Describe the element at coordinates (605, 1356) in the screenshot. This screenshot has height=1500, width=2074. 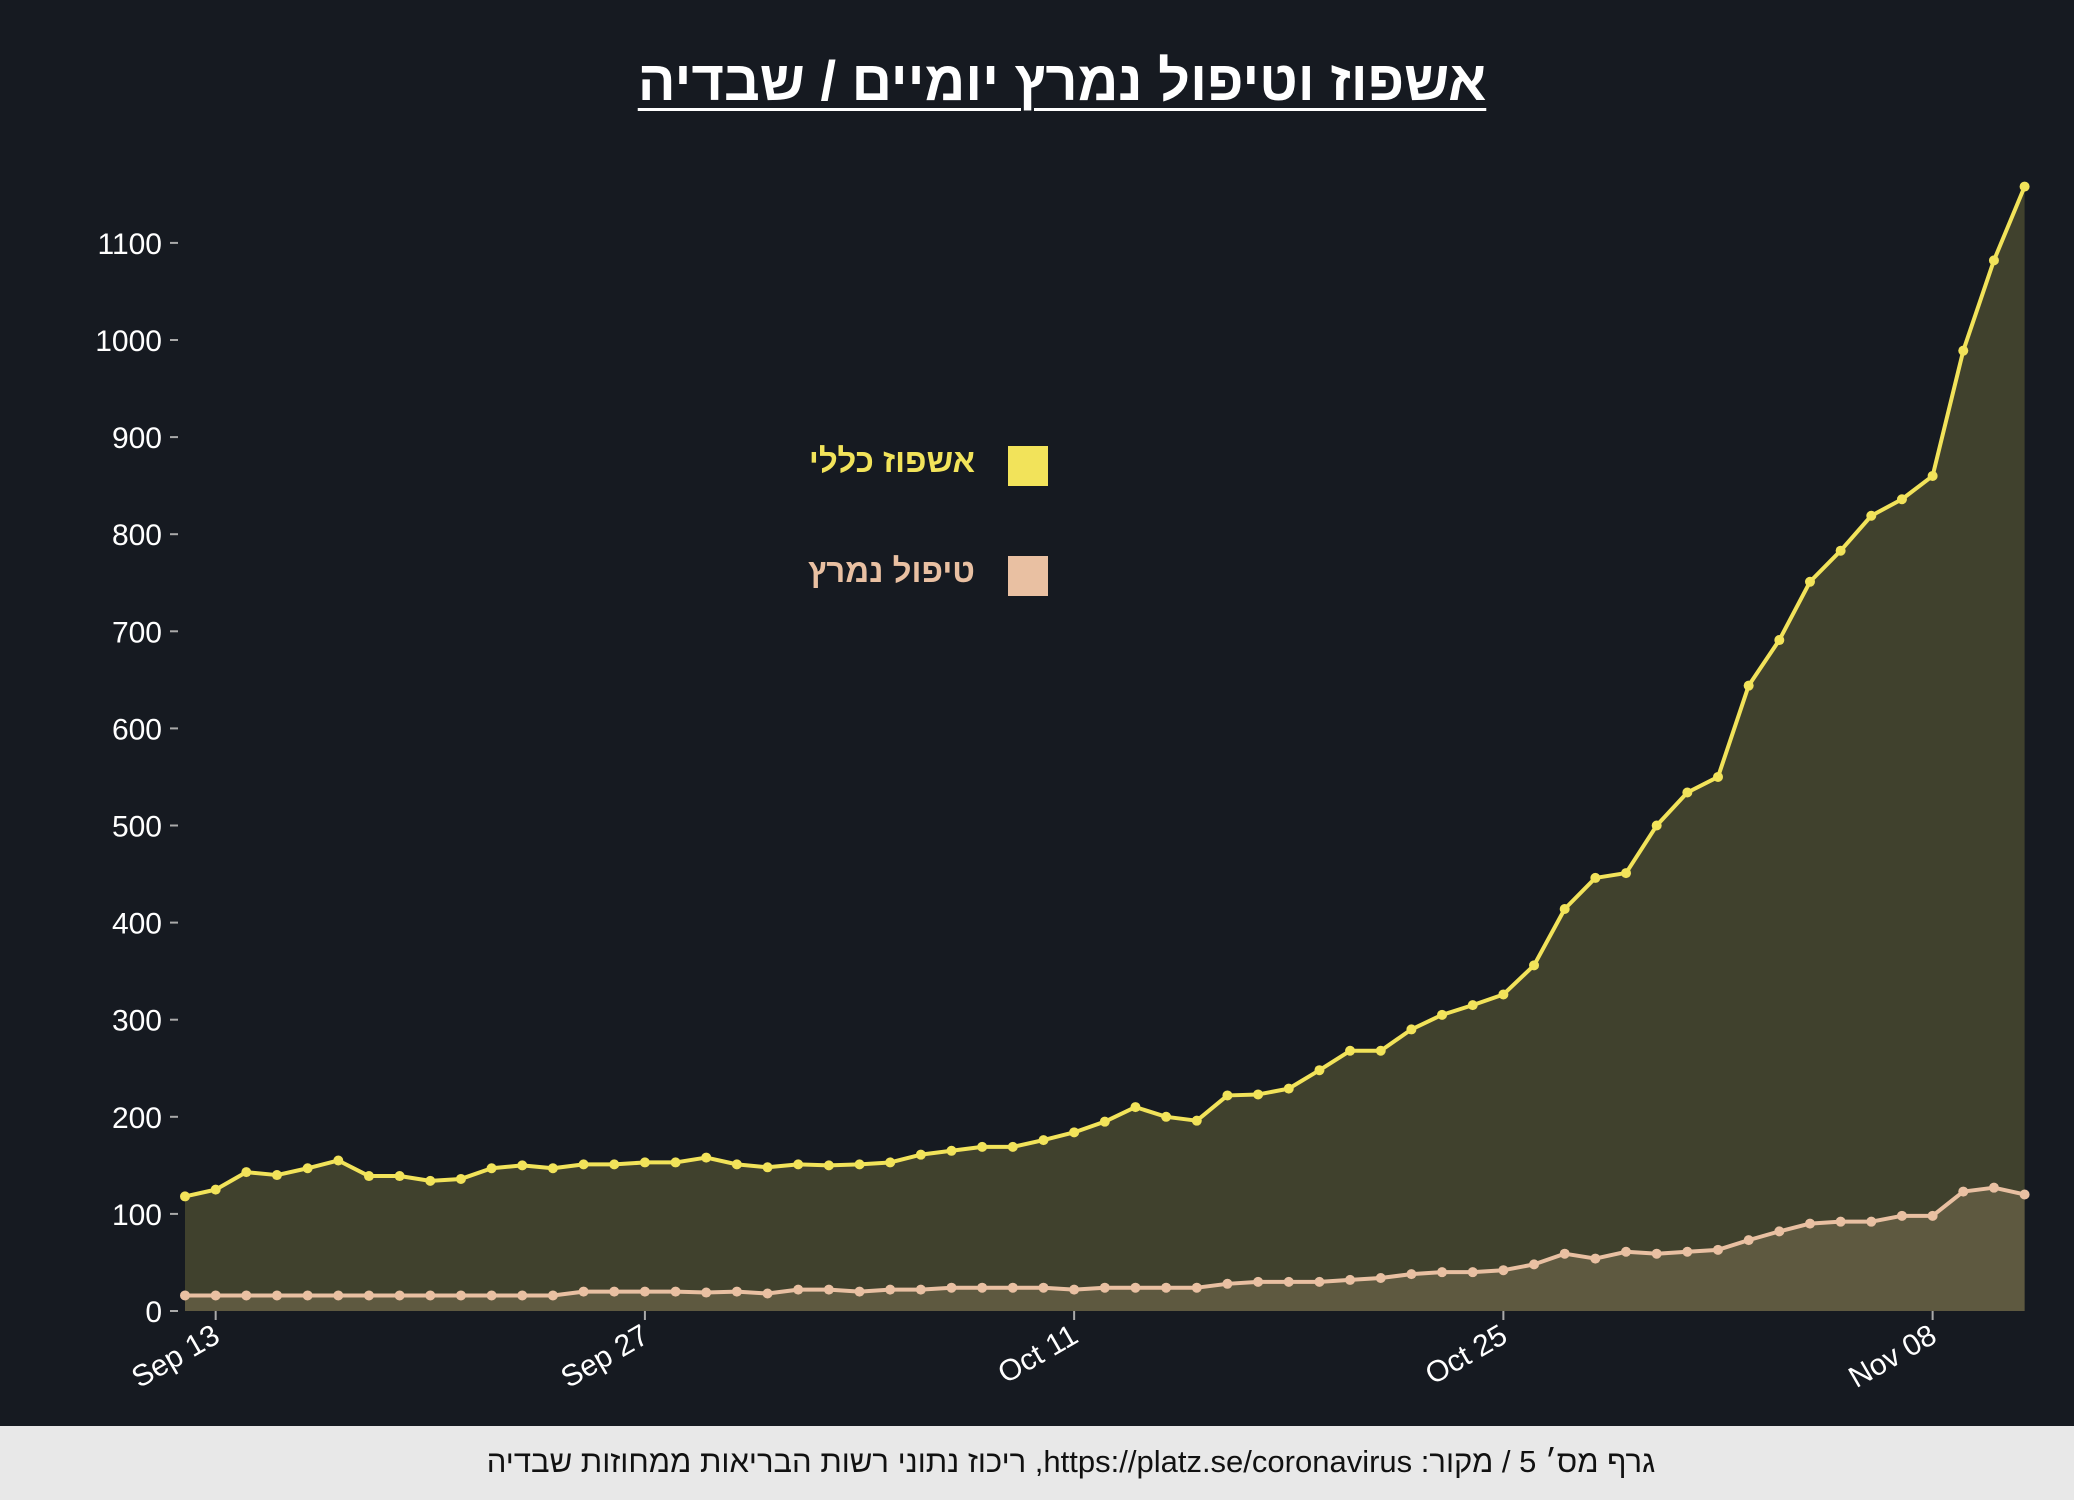
I see `x-tick-label: Sep 27` at that location.